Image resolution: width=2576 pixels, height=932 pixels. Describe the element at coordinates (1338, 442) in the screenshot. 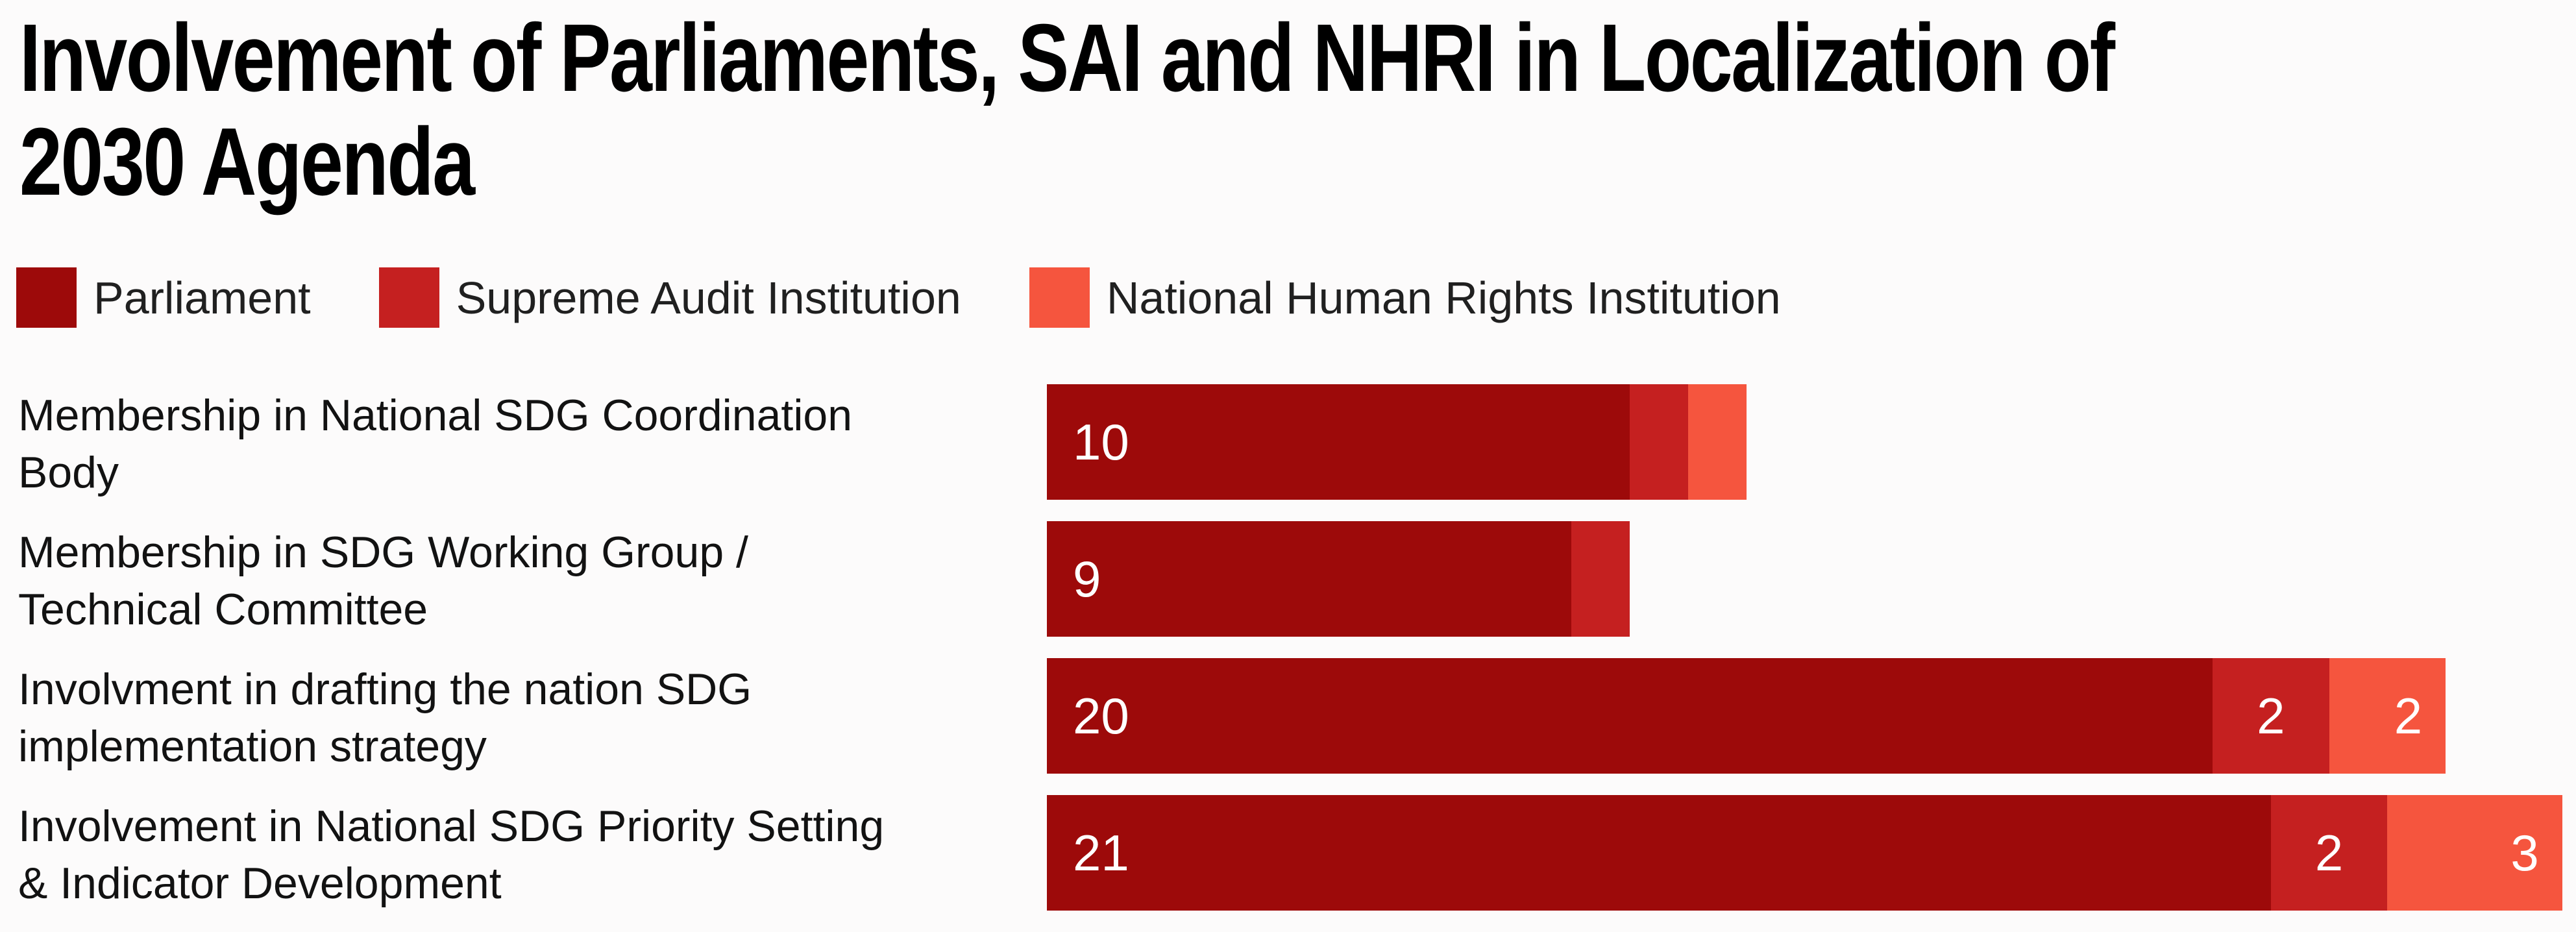

I see `bar-segment: 10` at that location.